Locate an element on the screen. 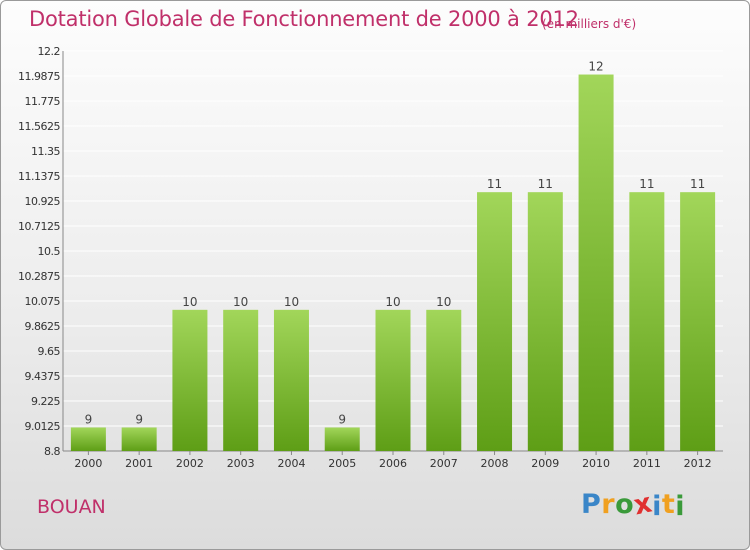 This screenshot has height=550, width=750. proxiti-logo: Proxiti is located at coordinates (633, 504).